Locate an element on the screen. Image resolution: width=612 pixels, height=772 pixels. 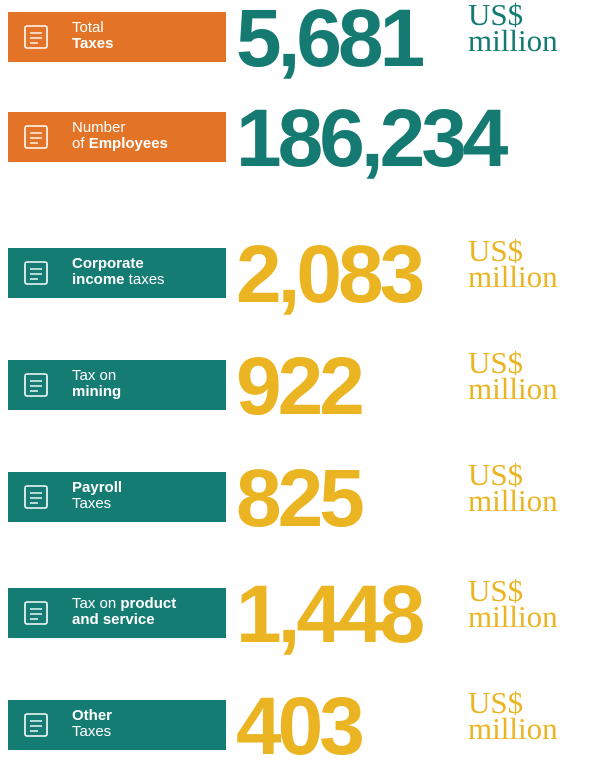
label-part: income is located at coordinates (98, 279).